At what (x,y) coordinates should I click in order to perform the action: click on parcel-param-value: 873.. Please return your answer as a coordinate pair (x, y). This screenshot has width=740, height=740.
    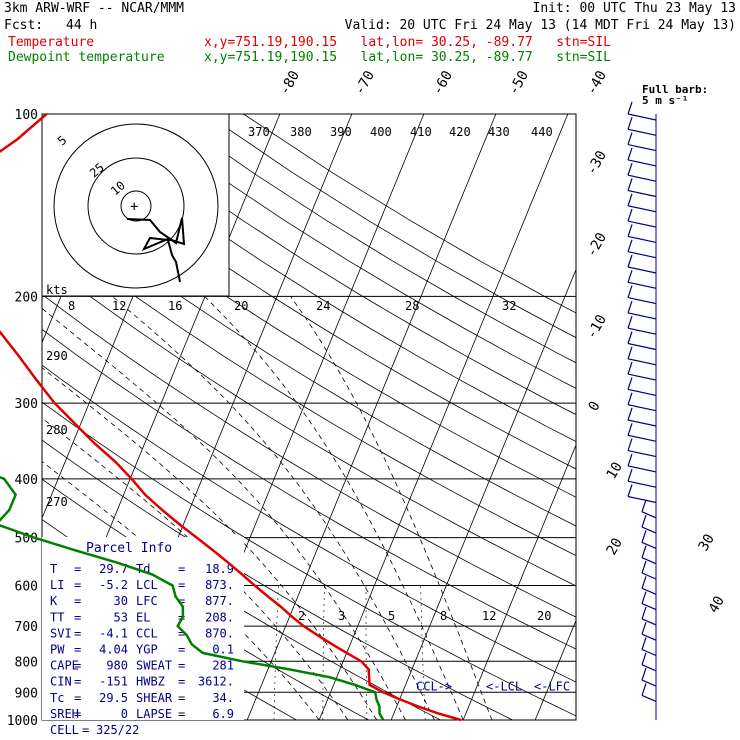
    Looking at the image, I should click on (219, 585).